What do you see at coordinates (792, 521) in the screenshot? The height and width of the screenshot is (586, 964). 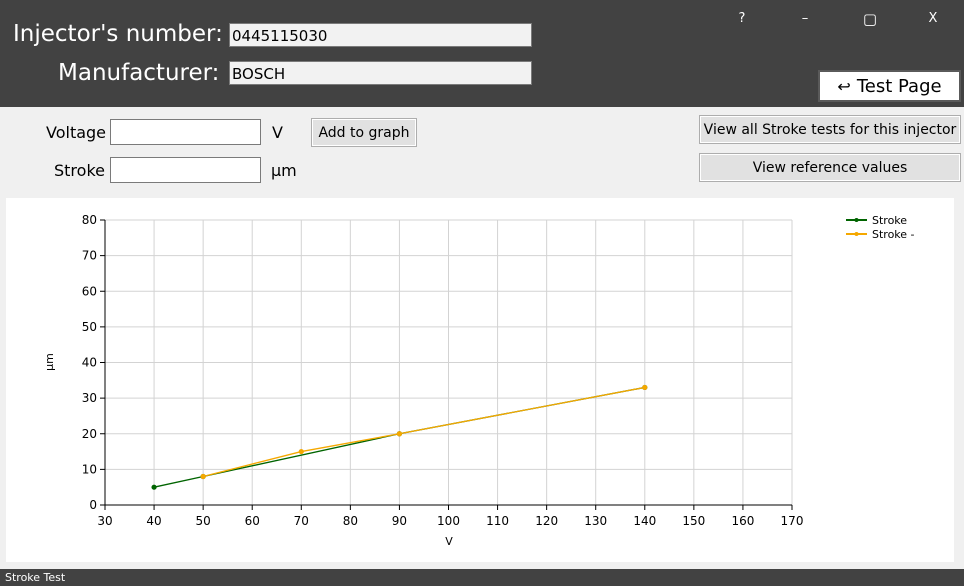 I see `x-tick-label: 170` at bounding box center [792, 521].